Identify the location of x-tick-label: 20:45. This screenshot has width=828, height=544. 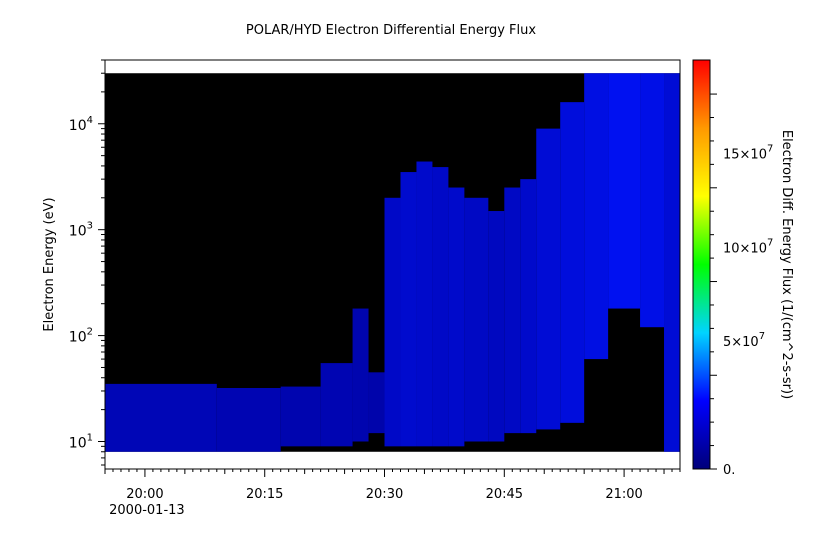
(504, 494).